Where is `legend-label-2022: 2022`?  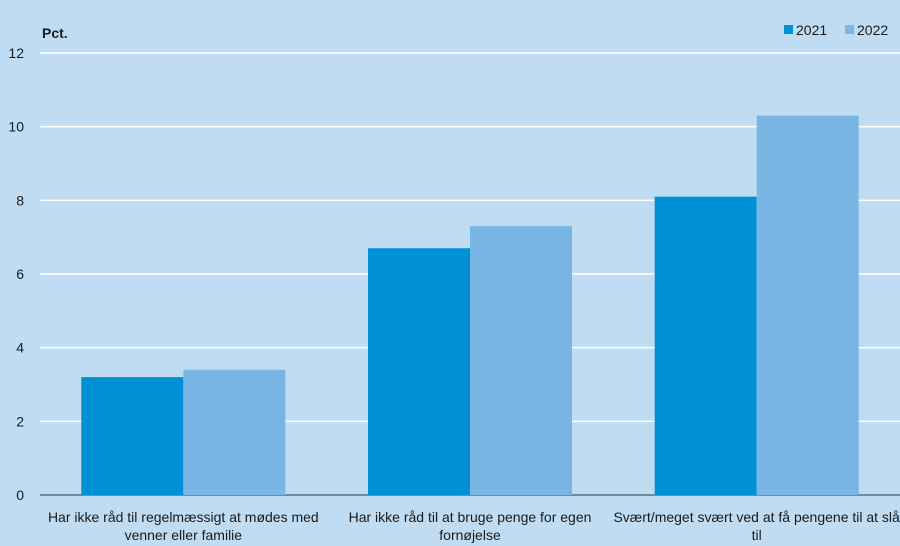 legend-label-2022: 2022 is located at coordinates (872, 30).